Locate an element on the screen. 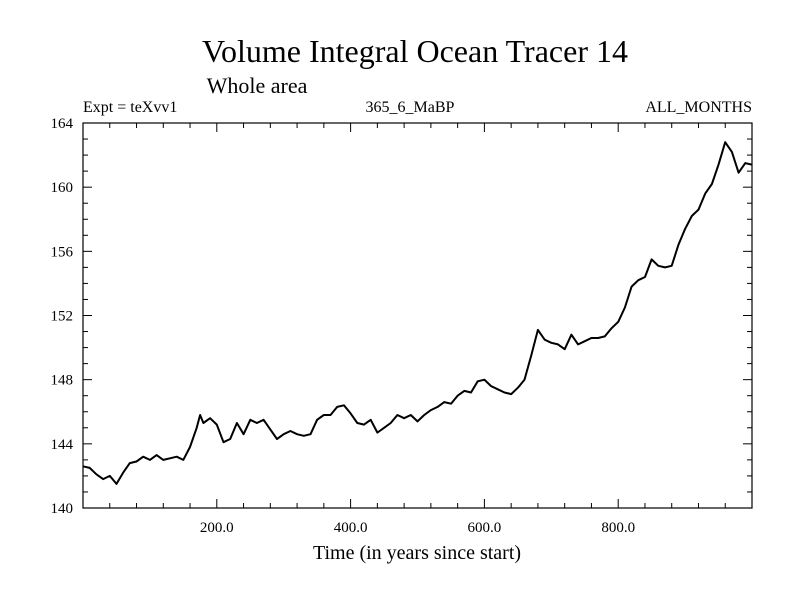 This screenshot has height=600, width=800. run-label: 365_6_MaBP is located at coordinates (410, 107).